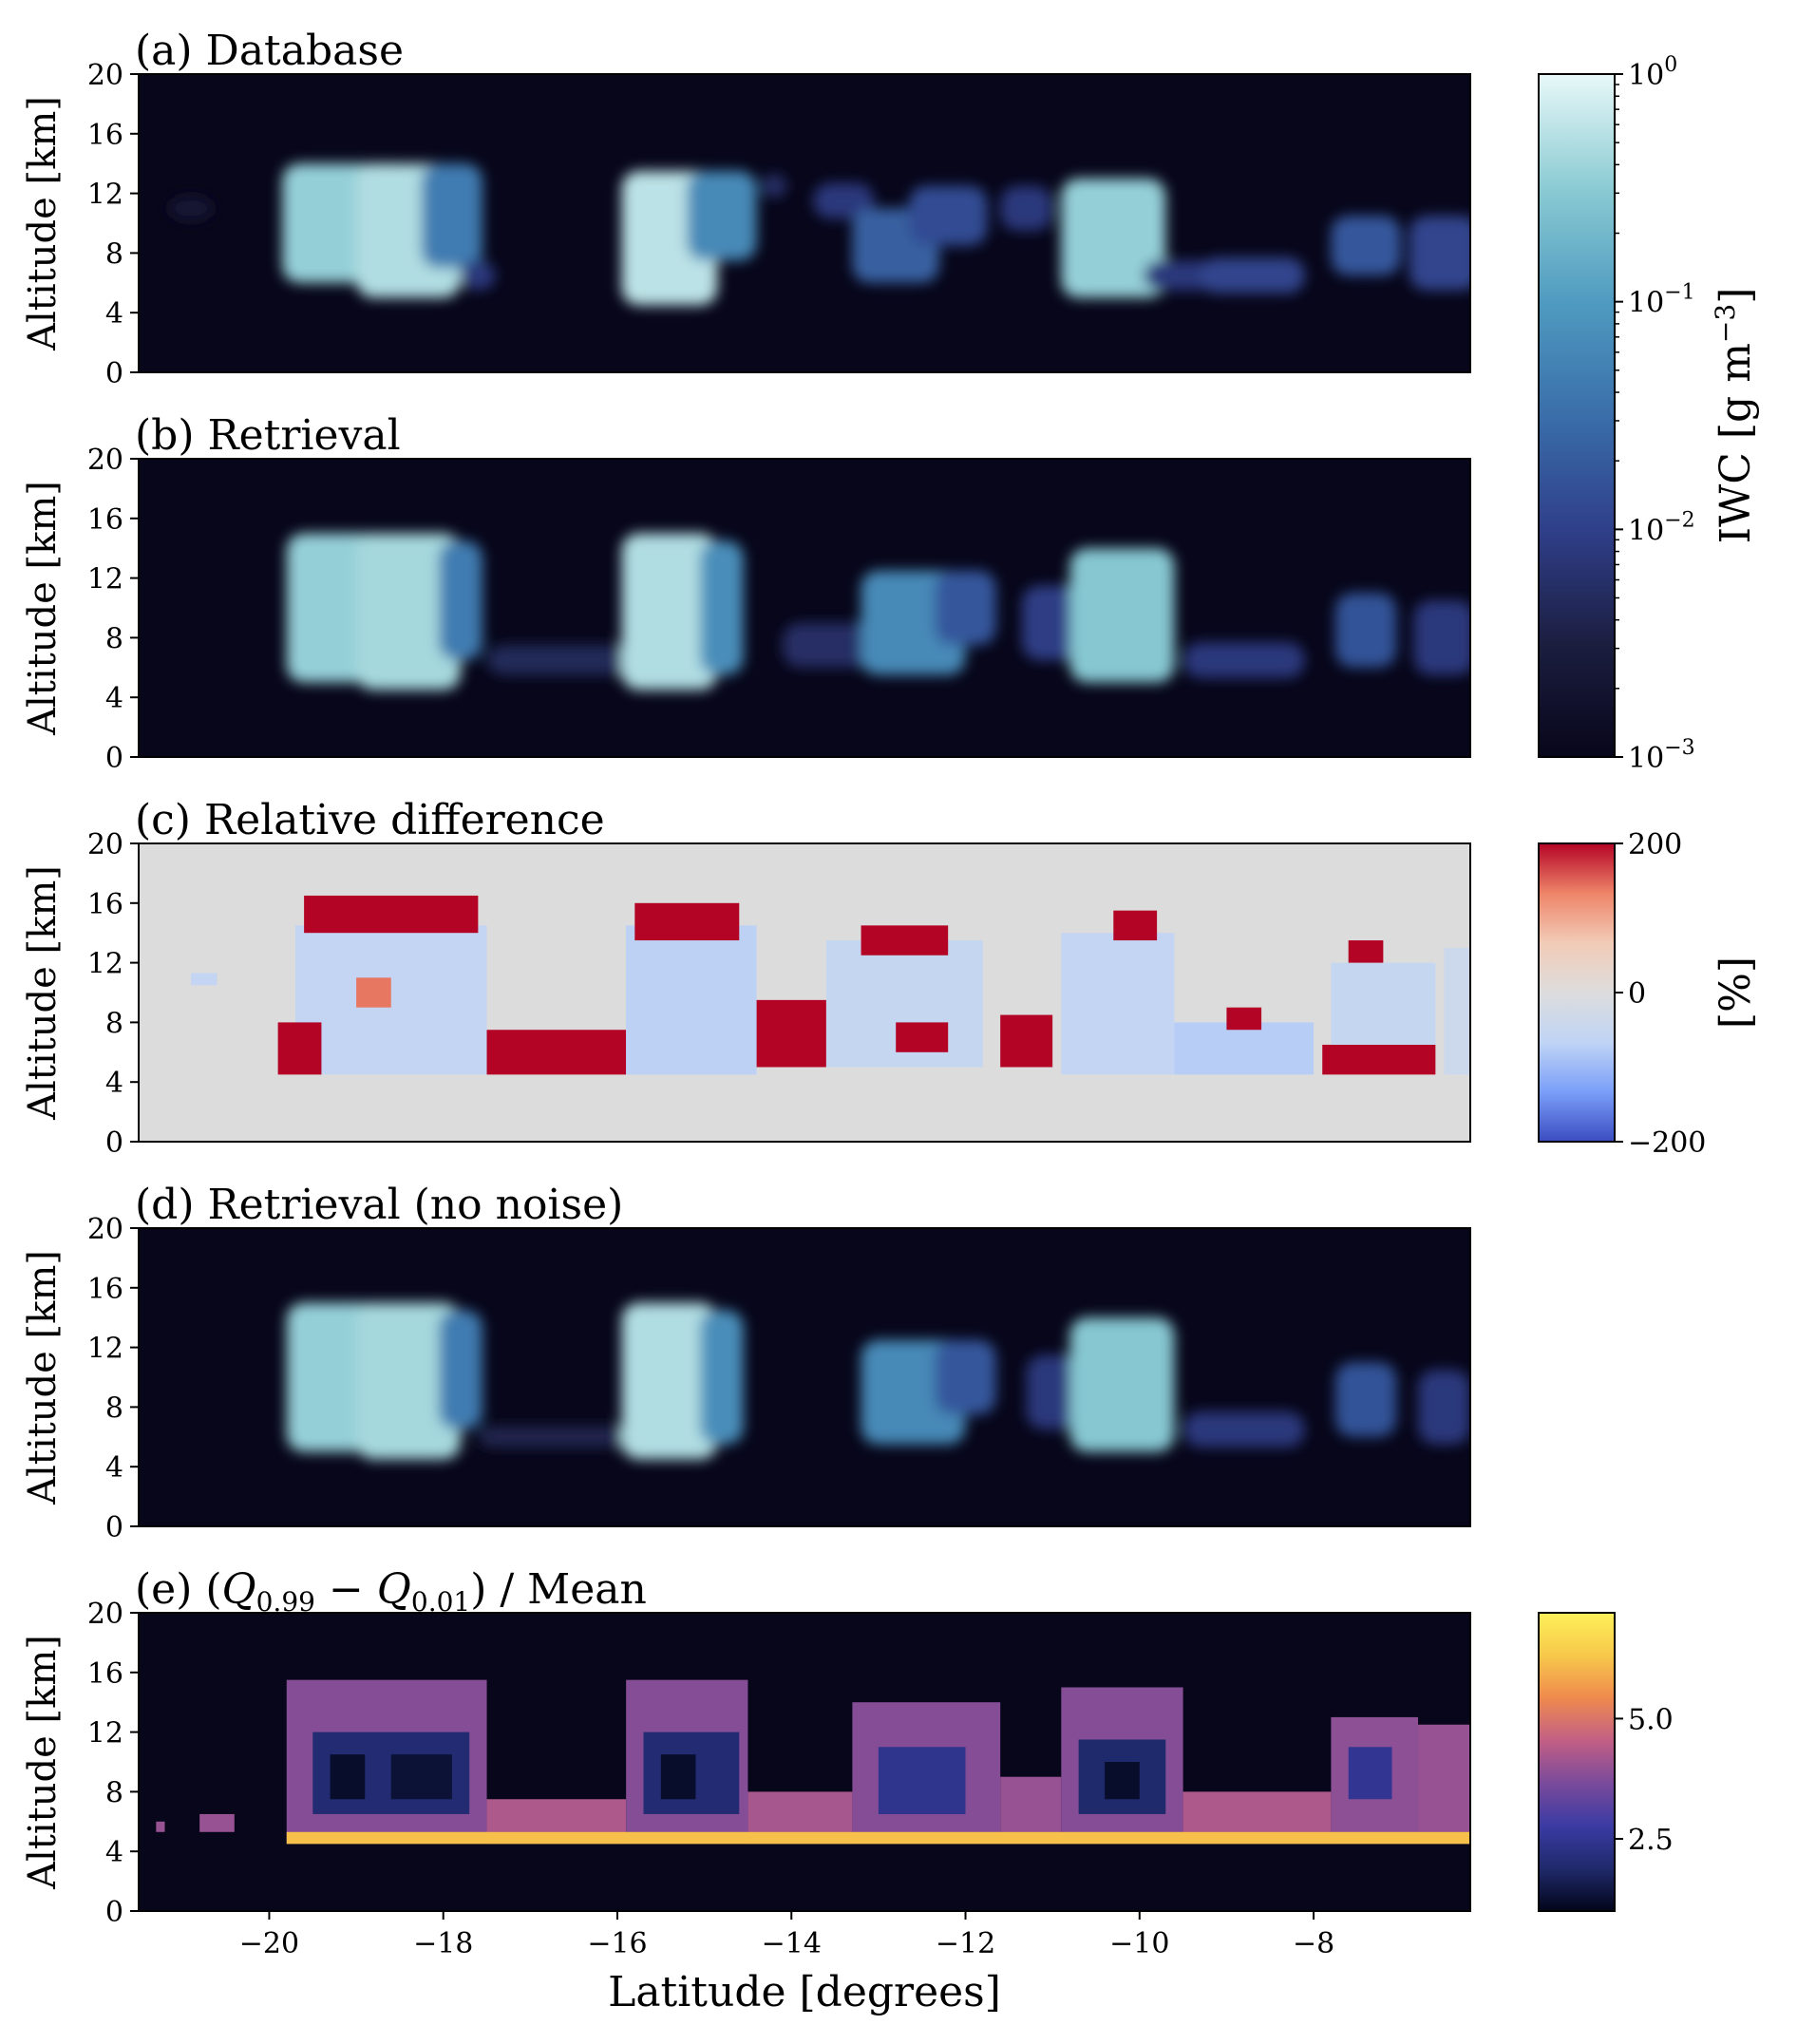 The width and height of the screenshot is (1797, 2044). I want to click on colorbar-label: IWC [g m−3], so click(1735, 416).